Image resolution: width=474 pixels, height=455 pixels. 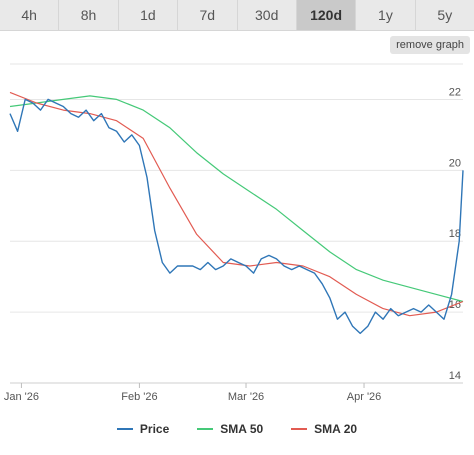 What do you see at coordinates (386, 15) in the screenshot?
I see `tab-1y: 1y` at bounding box center [386, 15].